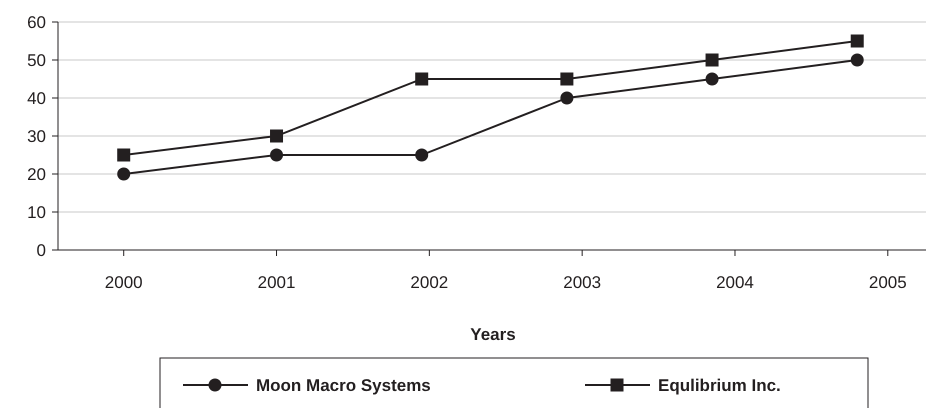 Image resolution: width=936 pixels, height=417 pixels. I want to click on y-tick-label: 10, so click(36, 212).